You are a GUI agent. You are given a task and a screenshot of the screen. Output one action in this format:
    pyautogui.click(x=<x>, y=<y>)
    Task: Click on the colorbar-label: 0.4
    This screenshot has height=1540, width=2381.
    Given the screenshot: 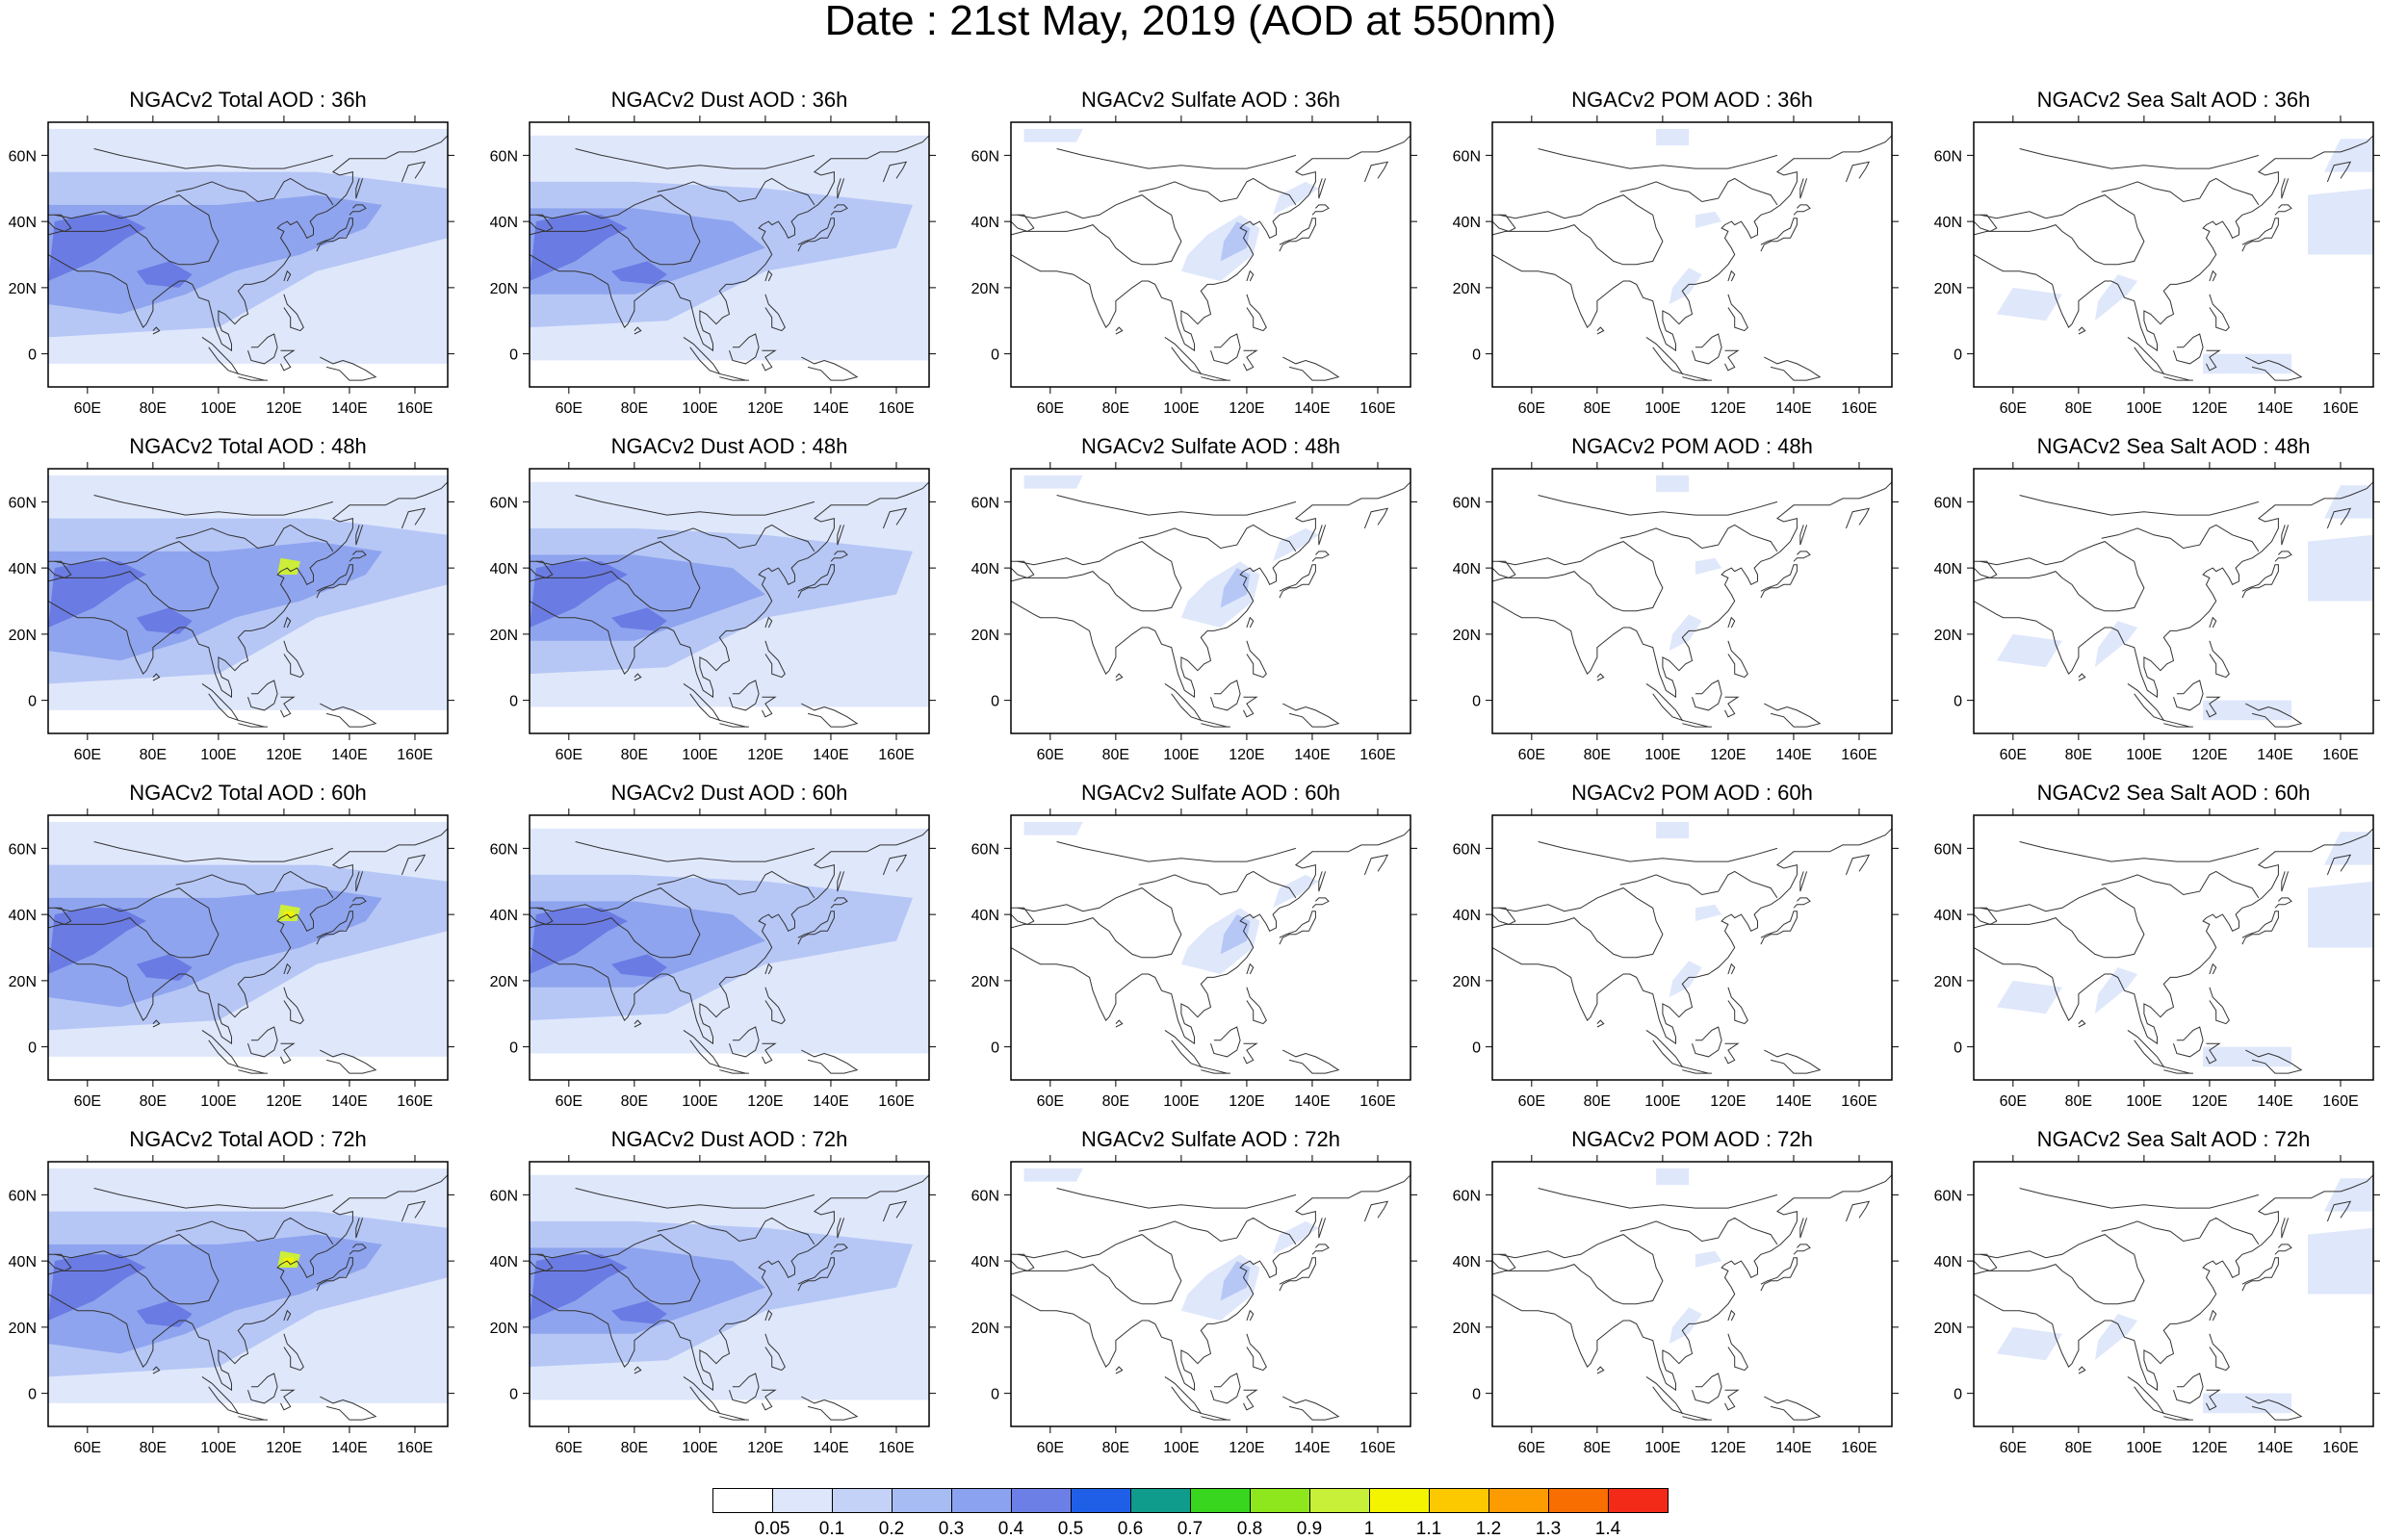 What is the action you would take?
    pyautogui.click(x=1010, y=1529)
    